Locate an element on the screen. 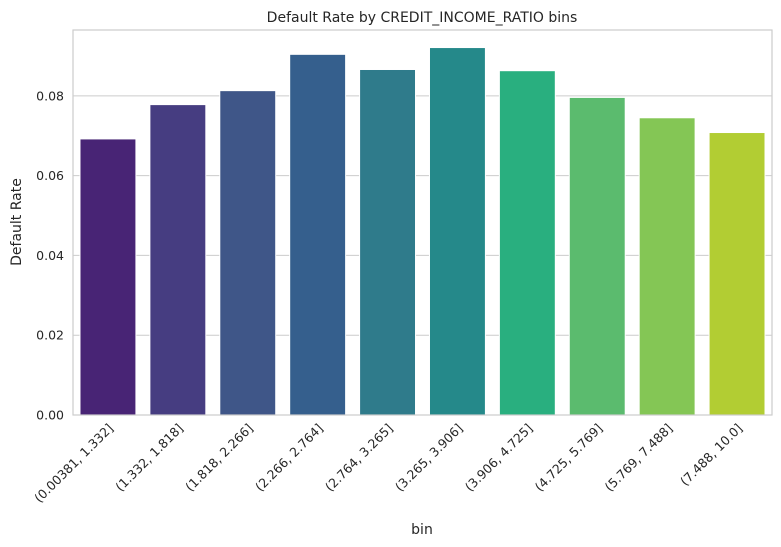  x-tick-label: (3.265, 3.906] is located at coordinates (429, 458).